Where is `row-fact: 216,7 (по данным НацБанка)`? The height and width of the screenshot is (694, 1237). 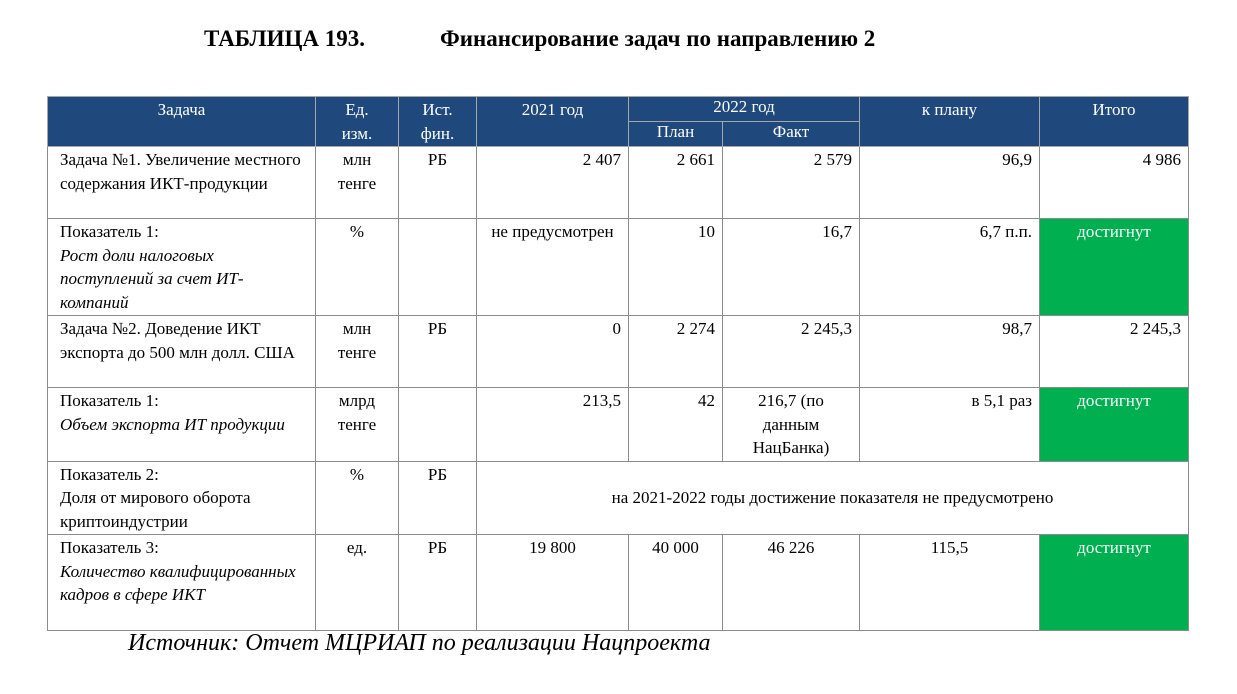 row-fact: 216,7 (по данным НацБанка) is located at coordinates (791, 424).